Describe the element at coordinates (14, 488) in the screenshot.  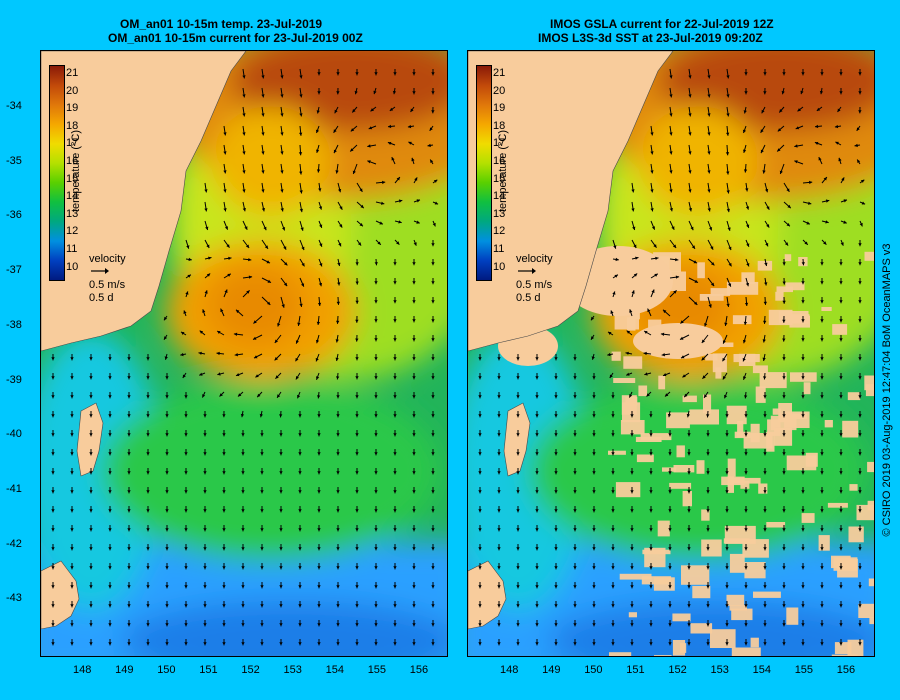
I see `latitude-tick-label: -41` at that location.